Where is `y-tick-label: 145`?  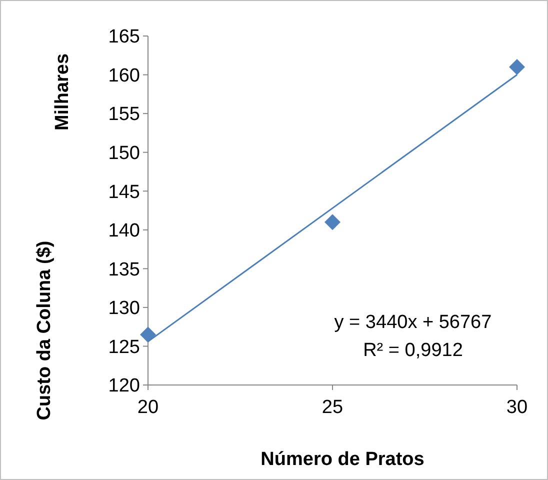
y-tick-label: 145 is located at coordinates (124, 192).